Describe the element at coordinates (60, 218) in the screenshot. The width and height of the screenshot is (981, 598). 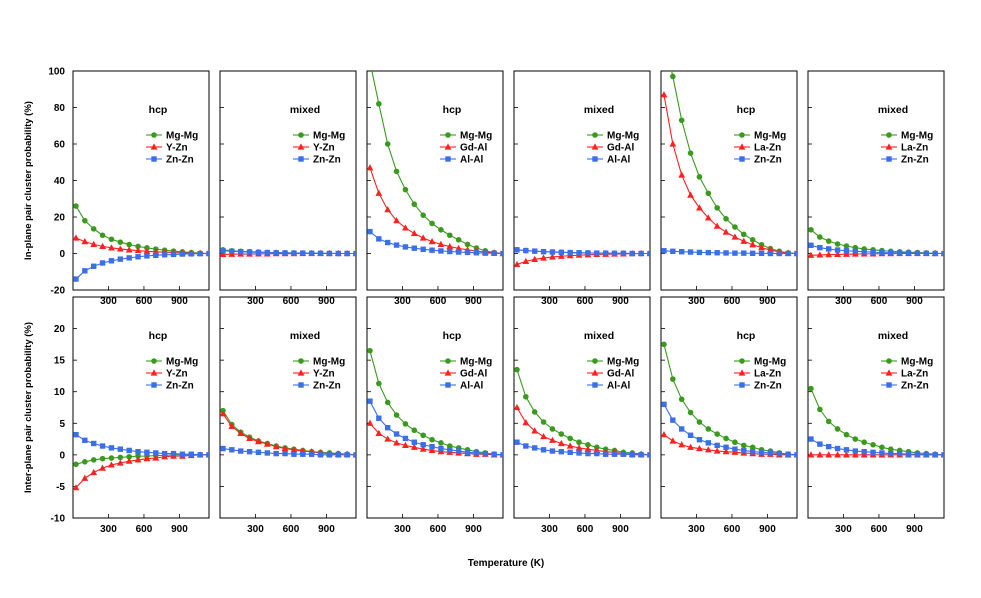
I see `y-tick-label: 20` at that location.